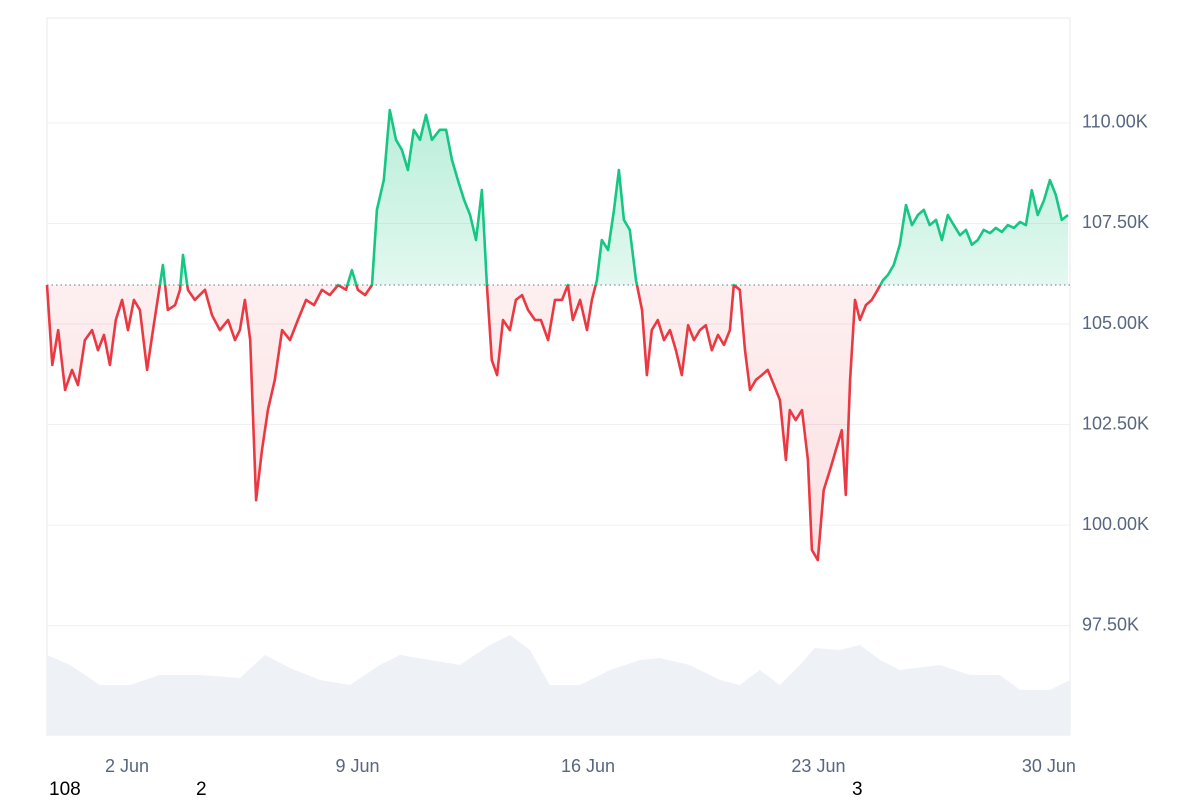  Describe the element at coordinates (1115, 122) in the screenshot. I see `y-tick-label: 110.00K` at that location.